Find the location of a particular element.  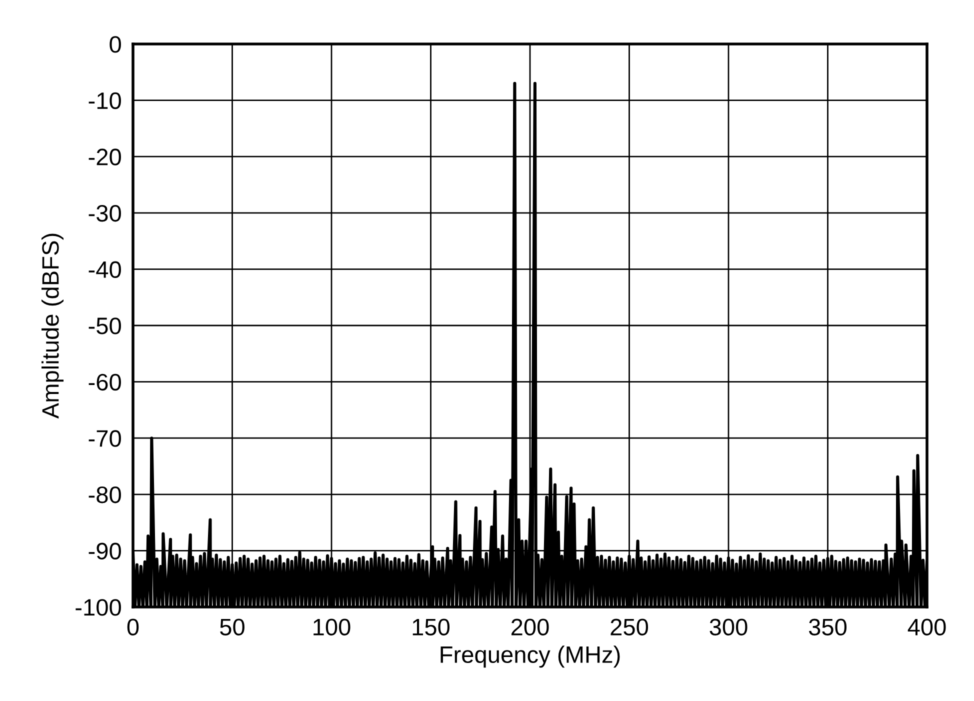

x-axis-title: Frequency (MHz) is located at coordinates (530, 657).